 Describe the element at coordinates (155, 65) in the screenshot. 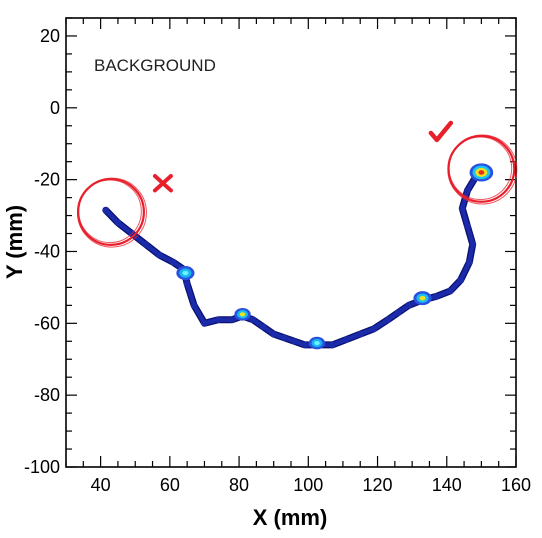

I see `background-annotation: BACKGROUND` at that location.